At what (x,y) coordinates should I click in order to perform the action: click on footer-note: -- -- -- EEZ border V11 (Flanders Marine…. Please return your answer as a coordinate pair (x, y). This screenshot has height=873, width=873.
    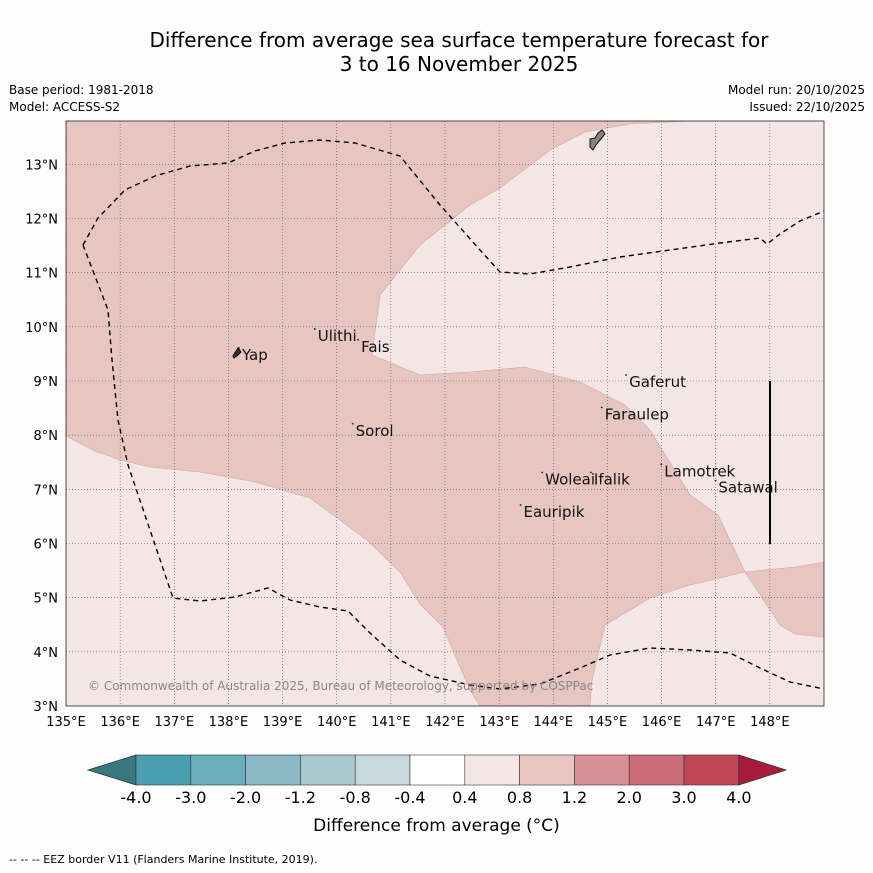
    Looking at the image, I should click on (163, 859).